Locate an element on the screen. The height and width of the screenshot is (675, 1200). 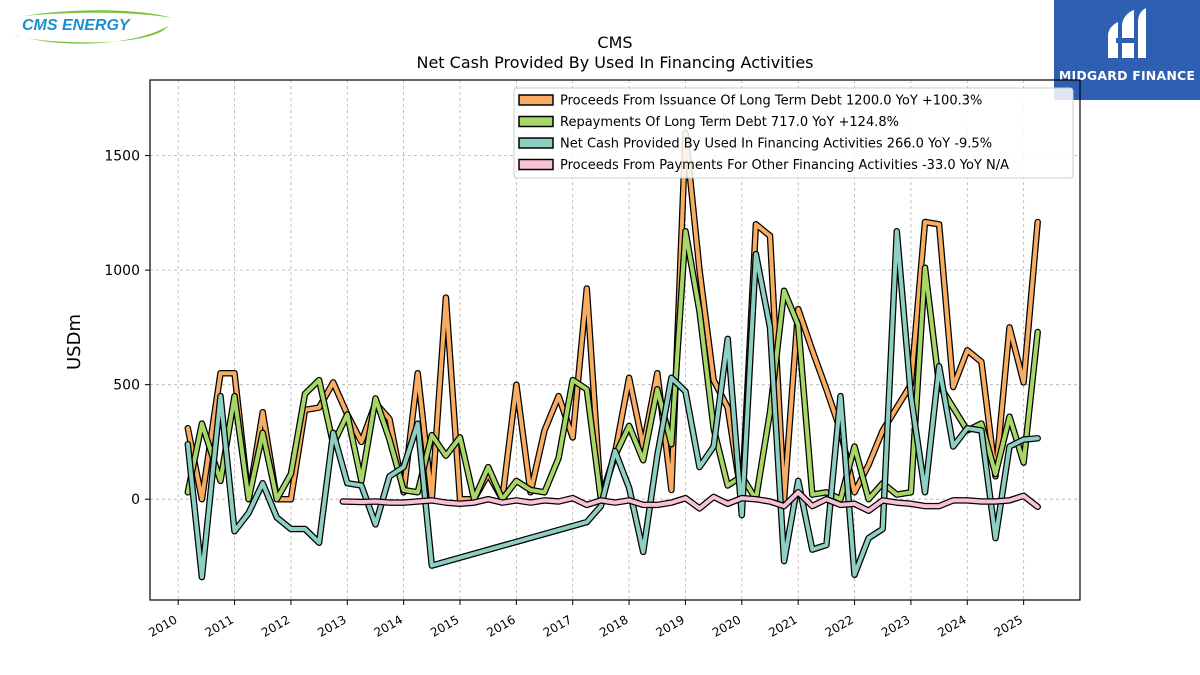
x-tick-label: 2014 is located at coordinates (388, 625).